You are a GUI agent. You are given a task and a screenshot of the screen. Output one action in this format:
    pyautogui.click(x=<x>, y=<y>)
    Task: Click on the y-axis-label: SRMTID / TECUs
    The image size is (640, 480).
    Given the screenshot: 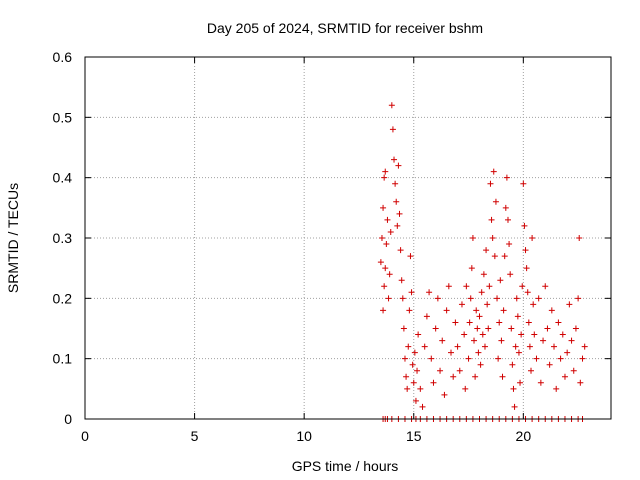 What is the action you would take?
    pyautogui.click(x=13, y=238)
    